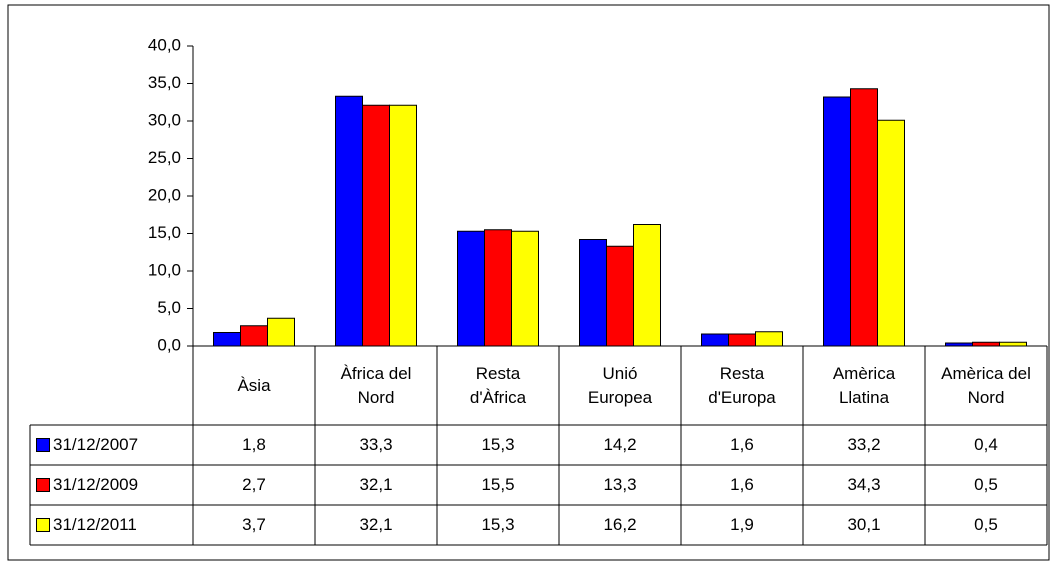 The height and width of the screenshot is (566, 1055). What do you see at coordinates (164, 119) in the screenshot?
I see `y-tick-label: 30,0` at bounding box center [164, 119].